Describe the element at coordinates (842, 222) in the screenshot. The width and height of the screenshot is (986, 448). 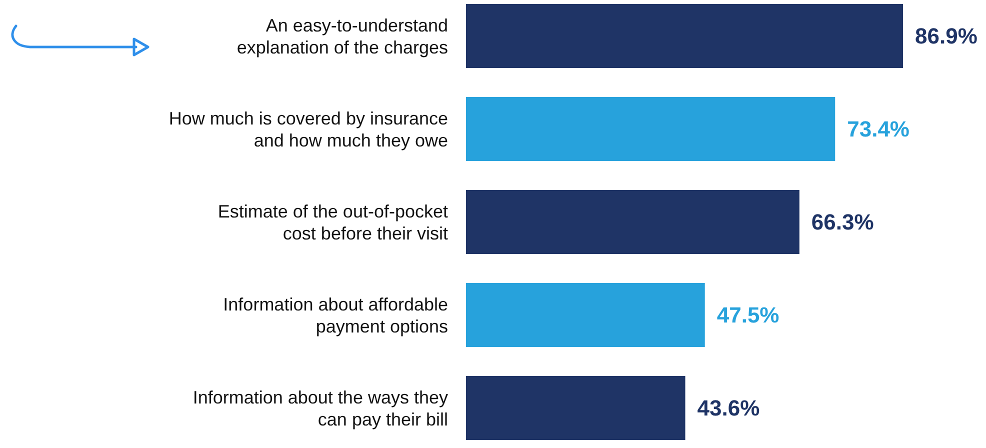
I see `data-label: 66.3%` at that location.